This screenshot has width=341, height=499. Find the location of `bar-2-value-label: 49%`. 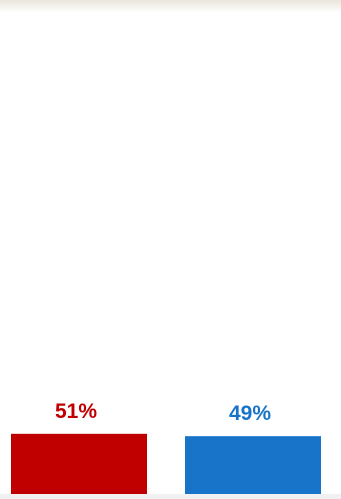

bar-2-value-label: 49% is located at coordinates (250, 413).